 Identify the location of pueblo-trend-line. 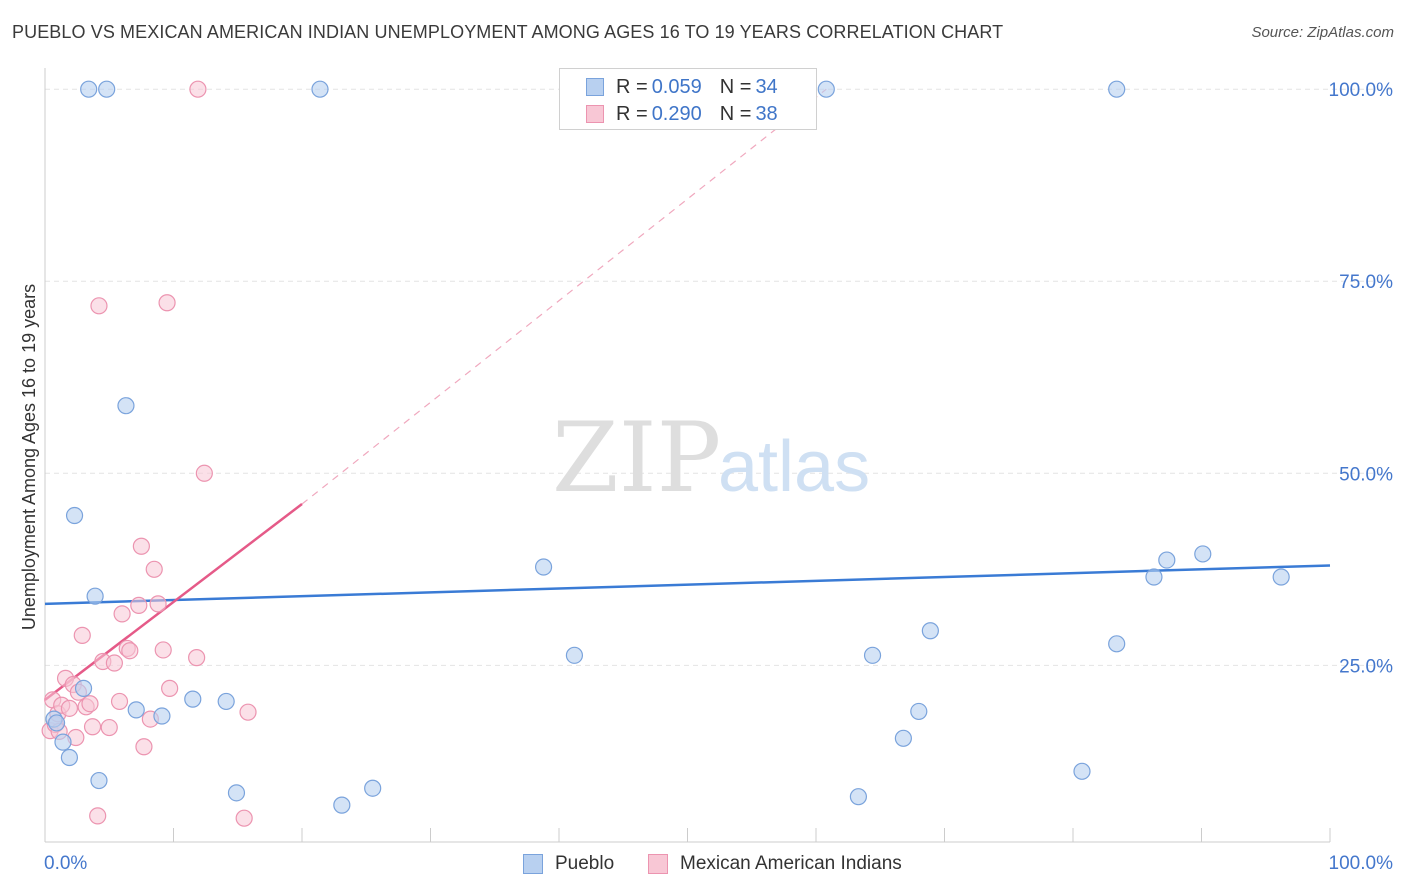
(687, 585).